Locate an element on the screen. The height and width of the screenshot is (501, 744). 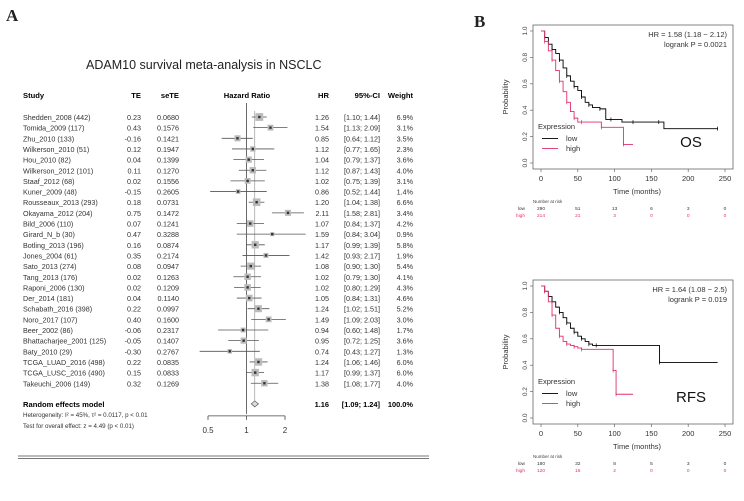
weight-value: 4.0% is located at coordinates (405, 383).